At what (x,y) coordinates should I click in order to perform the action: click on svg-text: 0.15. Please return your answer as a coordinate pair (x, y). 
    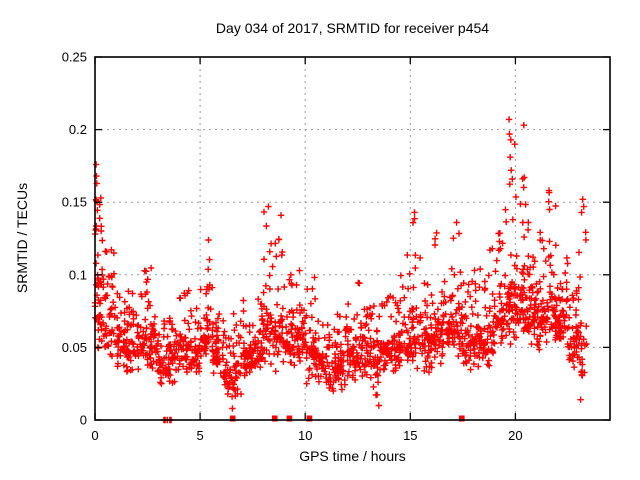
    Looking at the image, I should click on (74, 202).